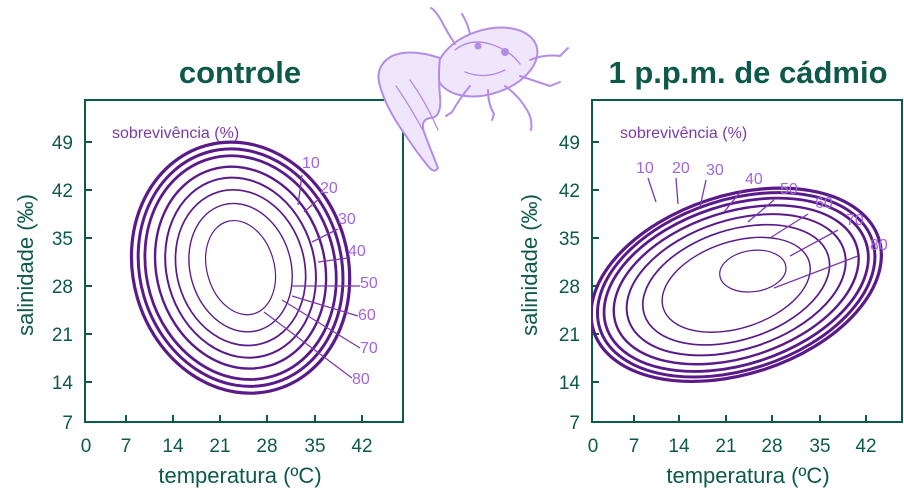  Describe the element at coordinates (239, 475) in the screenshot. I see `x-axis-label-controle: temperatura (ºC)` at that location.